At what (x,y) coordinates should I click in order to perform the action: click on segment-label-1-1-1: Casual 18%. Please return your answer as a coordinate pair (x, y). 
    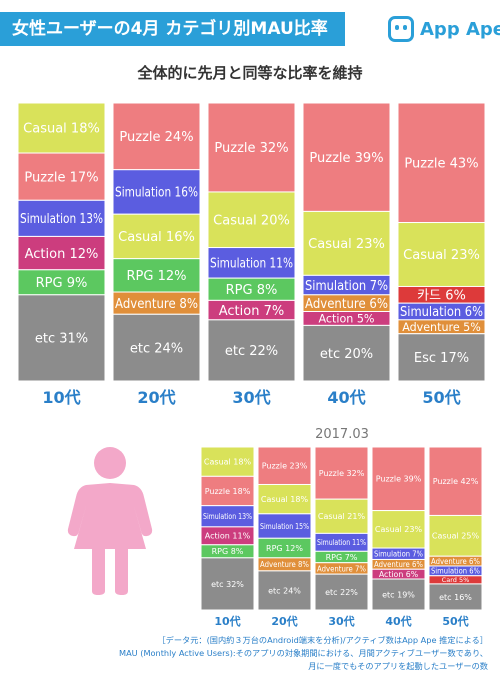
    Looking at the image, I should click on (285, 499).